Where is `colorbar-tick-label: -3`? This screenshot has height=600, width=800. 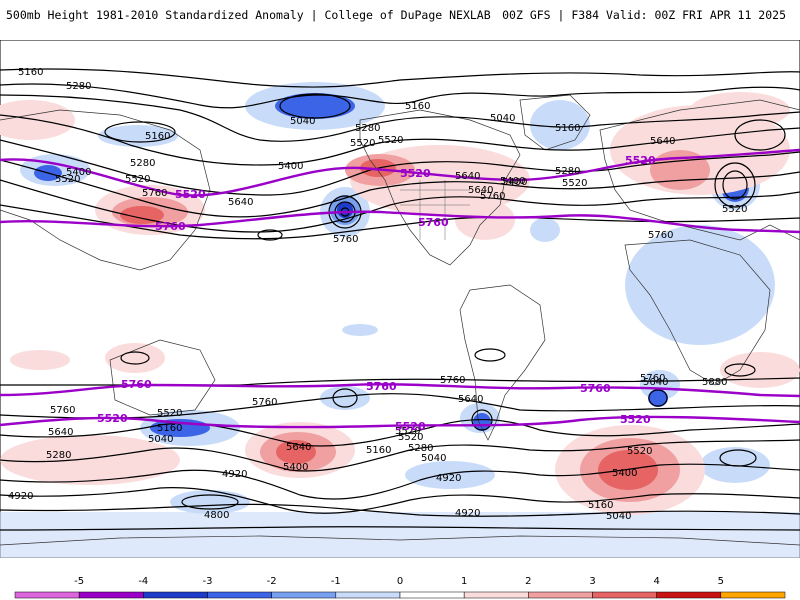
colorbar-tick-label: -3 is located at coordinates (208, 581).